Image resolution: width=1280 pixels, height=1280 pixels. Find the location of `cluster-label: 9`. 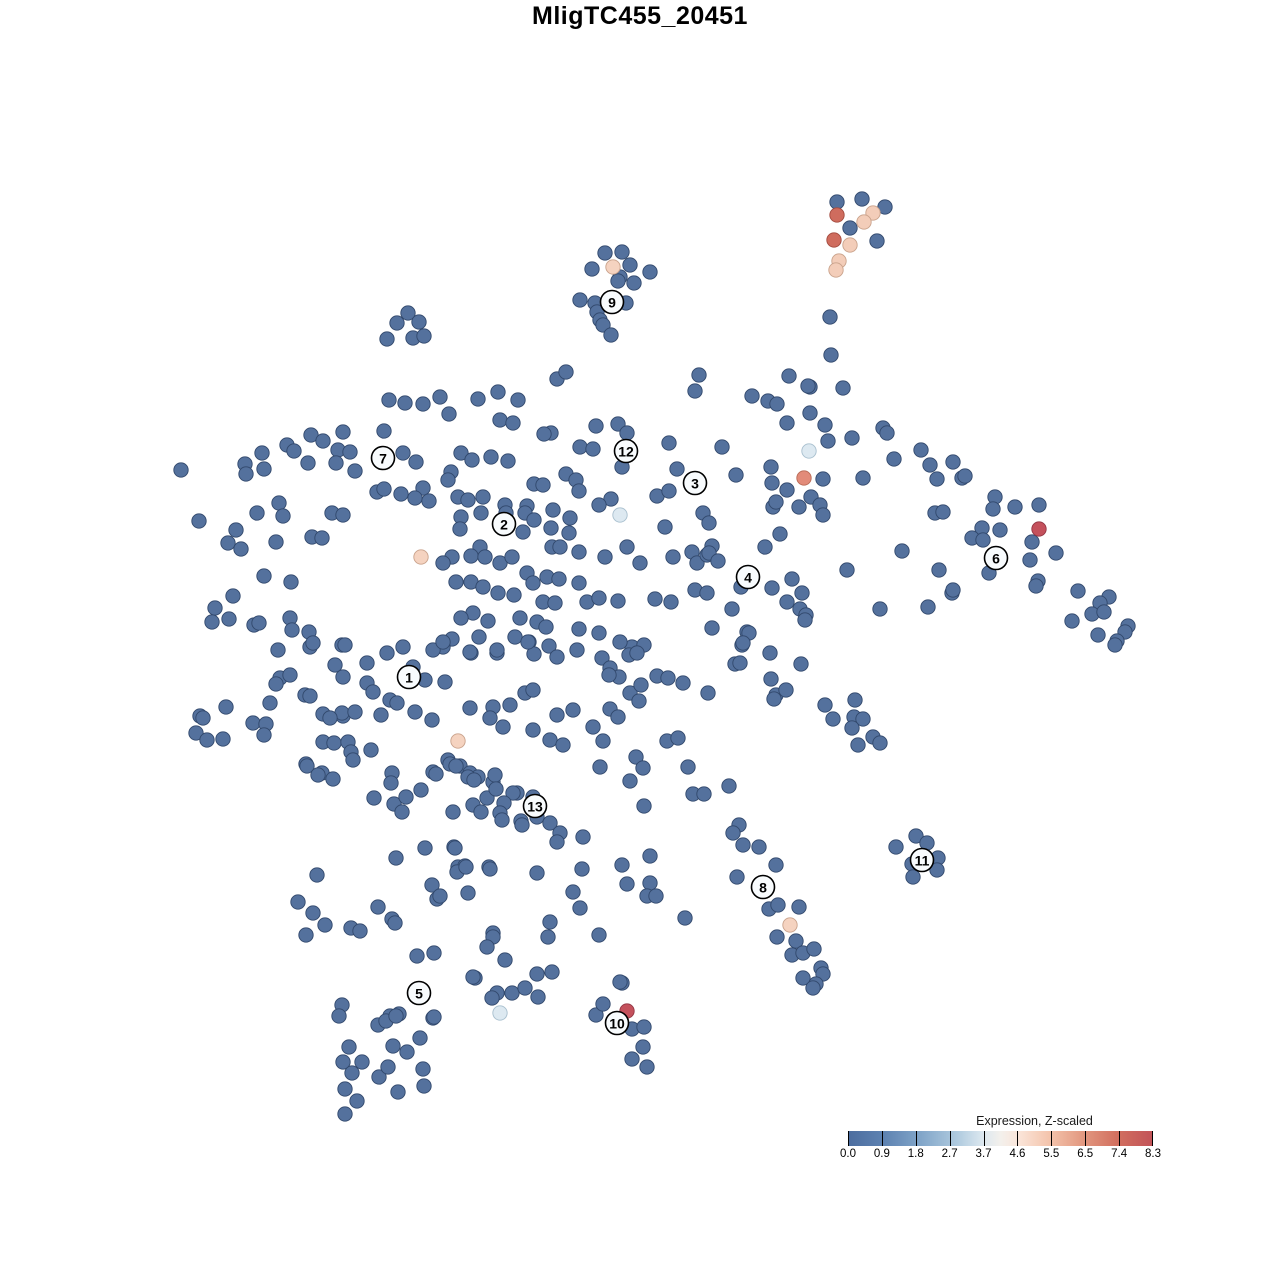

cluster-label: 9 is located at coordinates (612, 302).